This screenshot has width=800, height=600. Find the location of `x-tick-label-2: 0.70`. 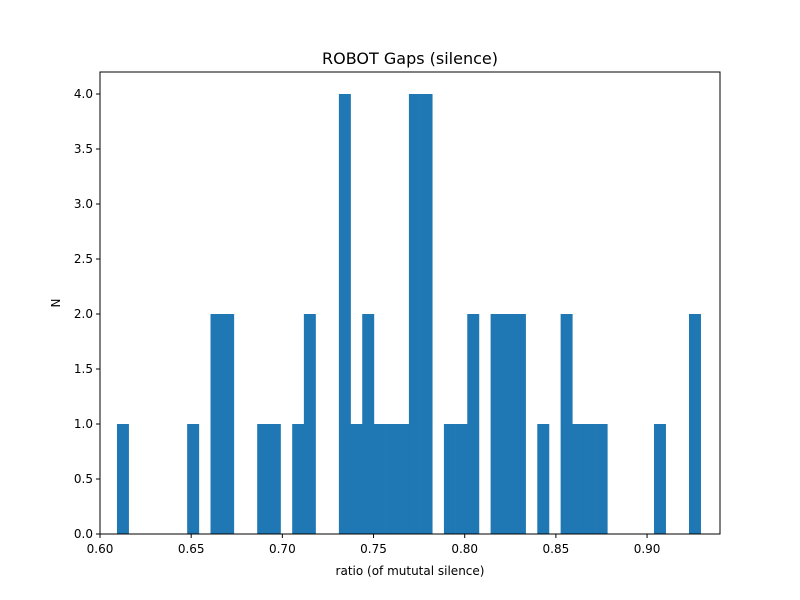

x-tick-label-2: 0.70 is located at coordinates (282, 549).